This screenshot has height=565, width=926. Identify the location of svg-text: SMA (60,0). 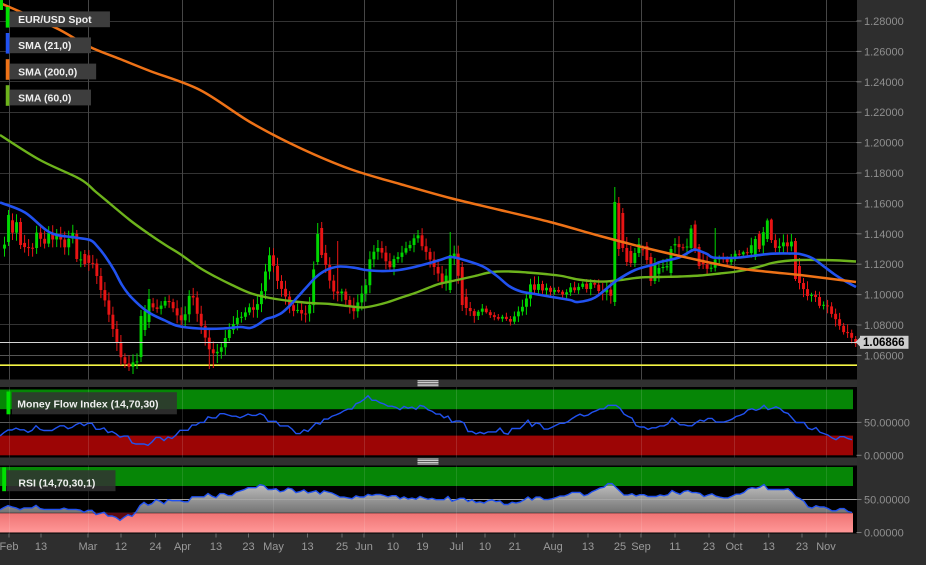
(44, 98).